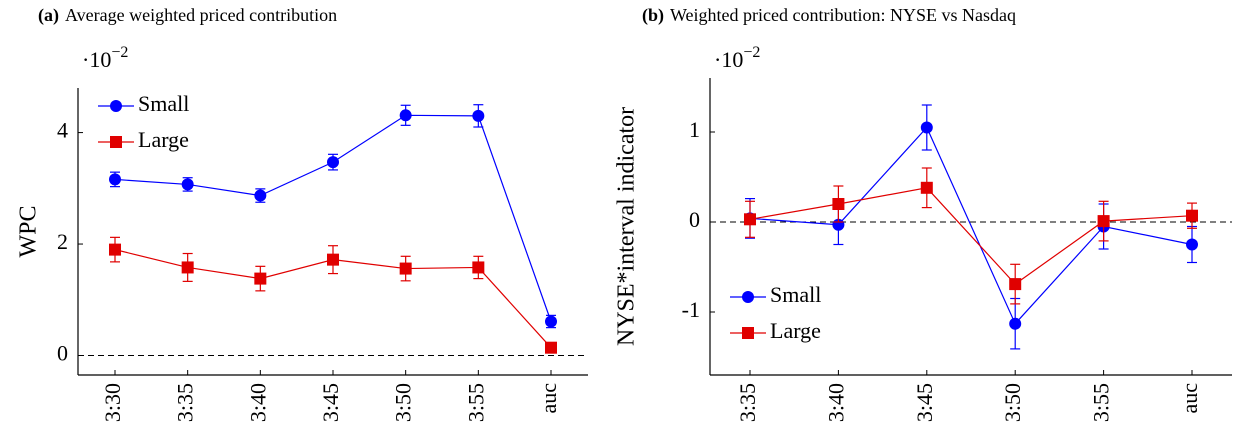 The width and height of the screenshot is (1237, 441). Describe the element at coordinates (112, 402) in the screenshot. I see `x-tick-label: 3:30` at that location.